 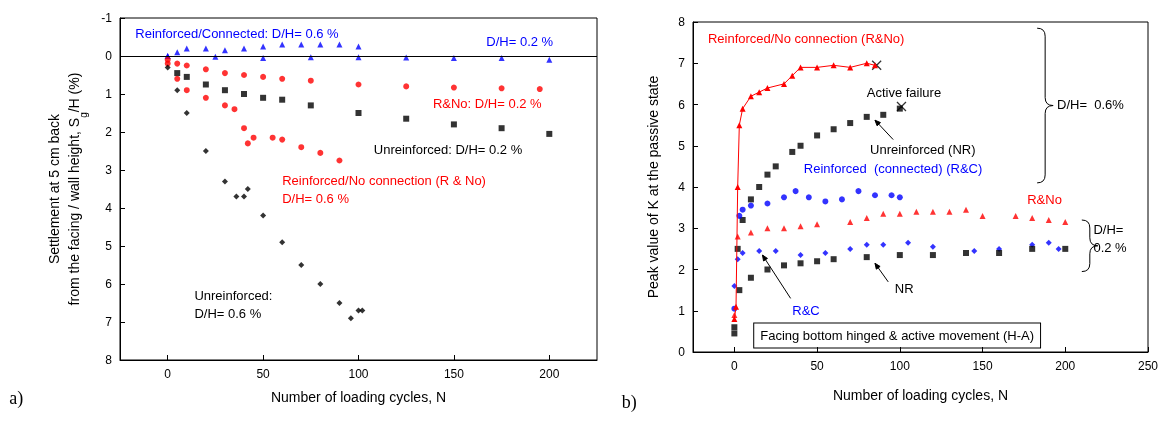 What do you see at coordinates (1110, 239) in the screenshot?
I see `annotation: D/H= 0.2 %` at bounding box center [1110, 239].